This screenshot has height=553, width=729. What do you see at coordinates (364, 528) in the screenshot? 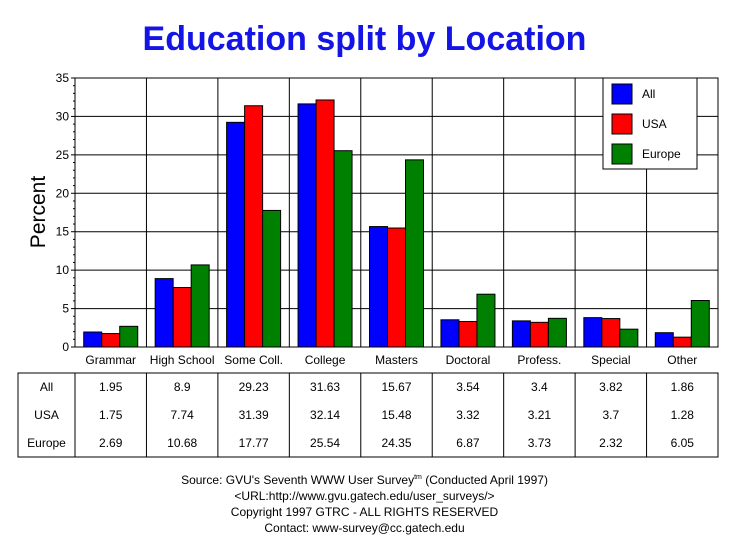
I see `contact: Contact: www-survey@cc.gatech.edu` at bounding box center [364, 528].